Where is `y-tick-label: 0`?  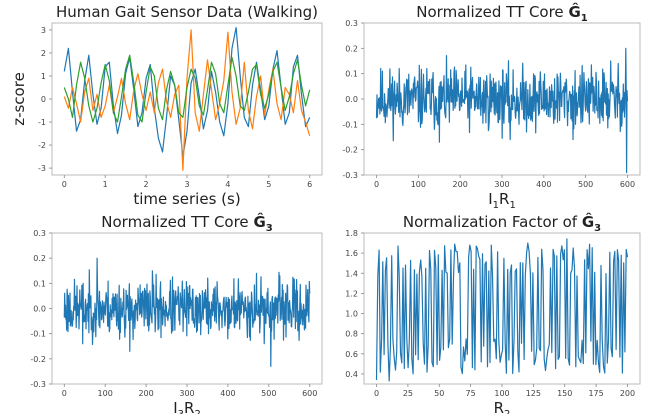 y-tick-label: 0 is located at coordinates (43, 99).